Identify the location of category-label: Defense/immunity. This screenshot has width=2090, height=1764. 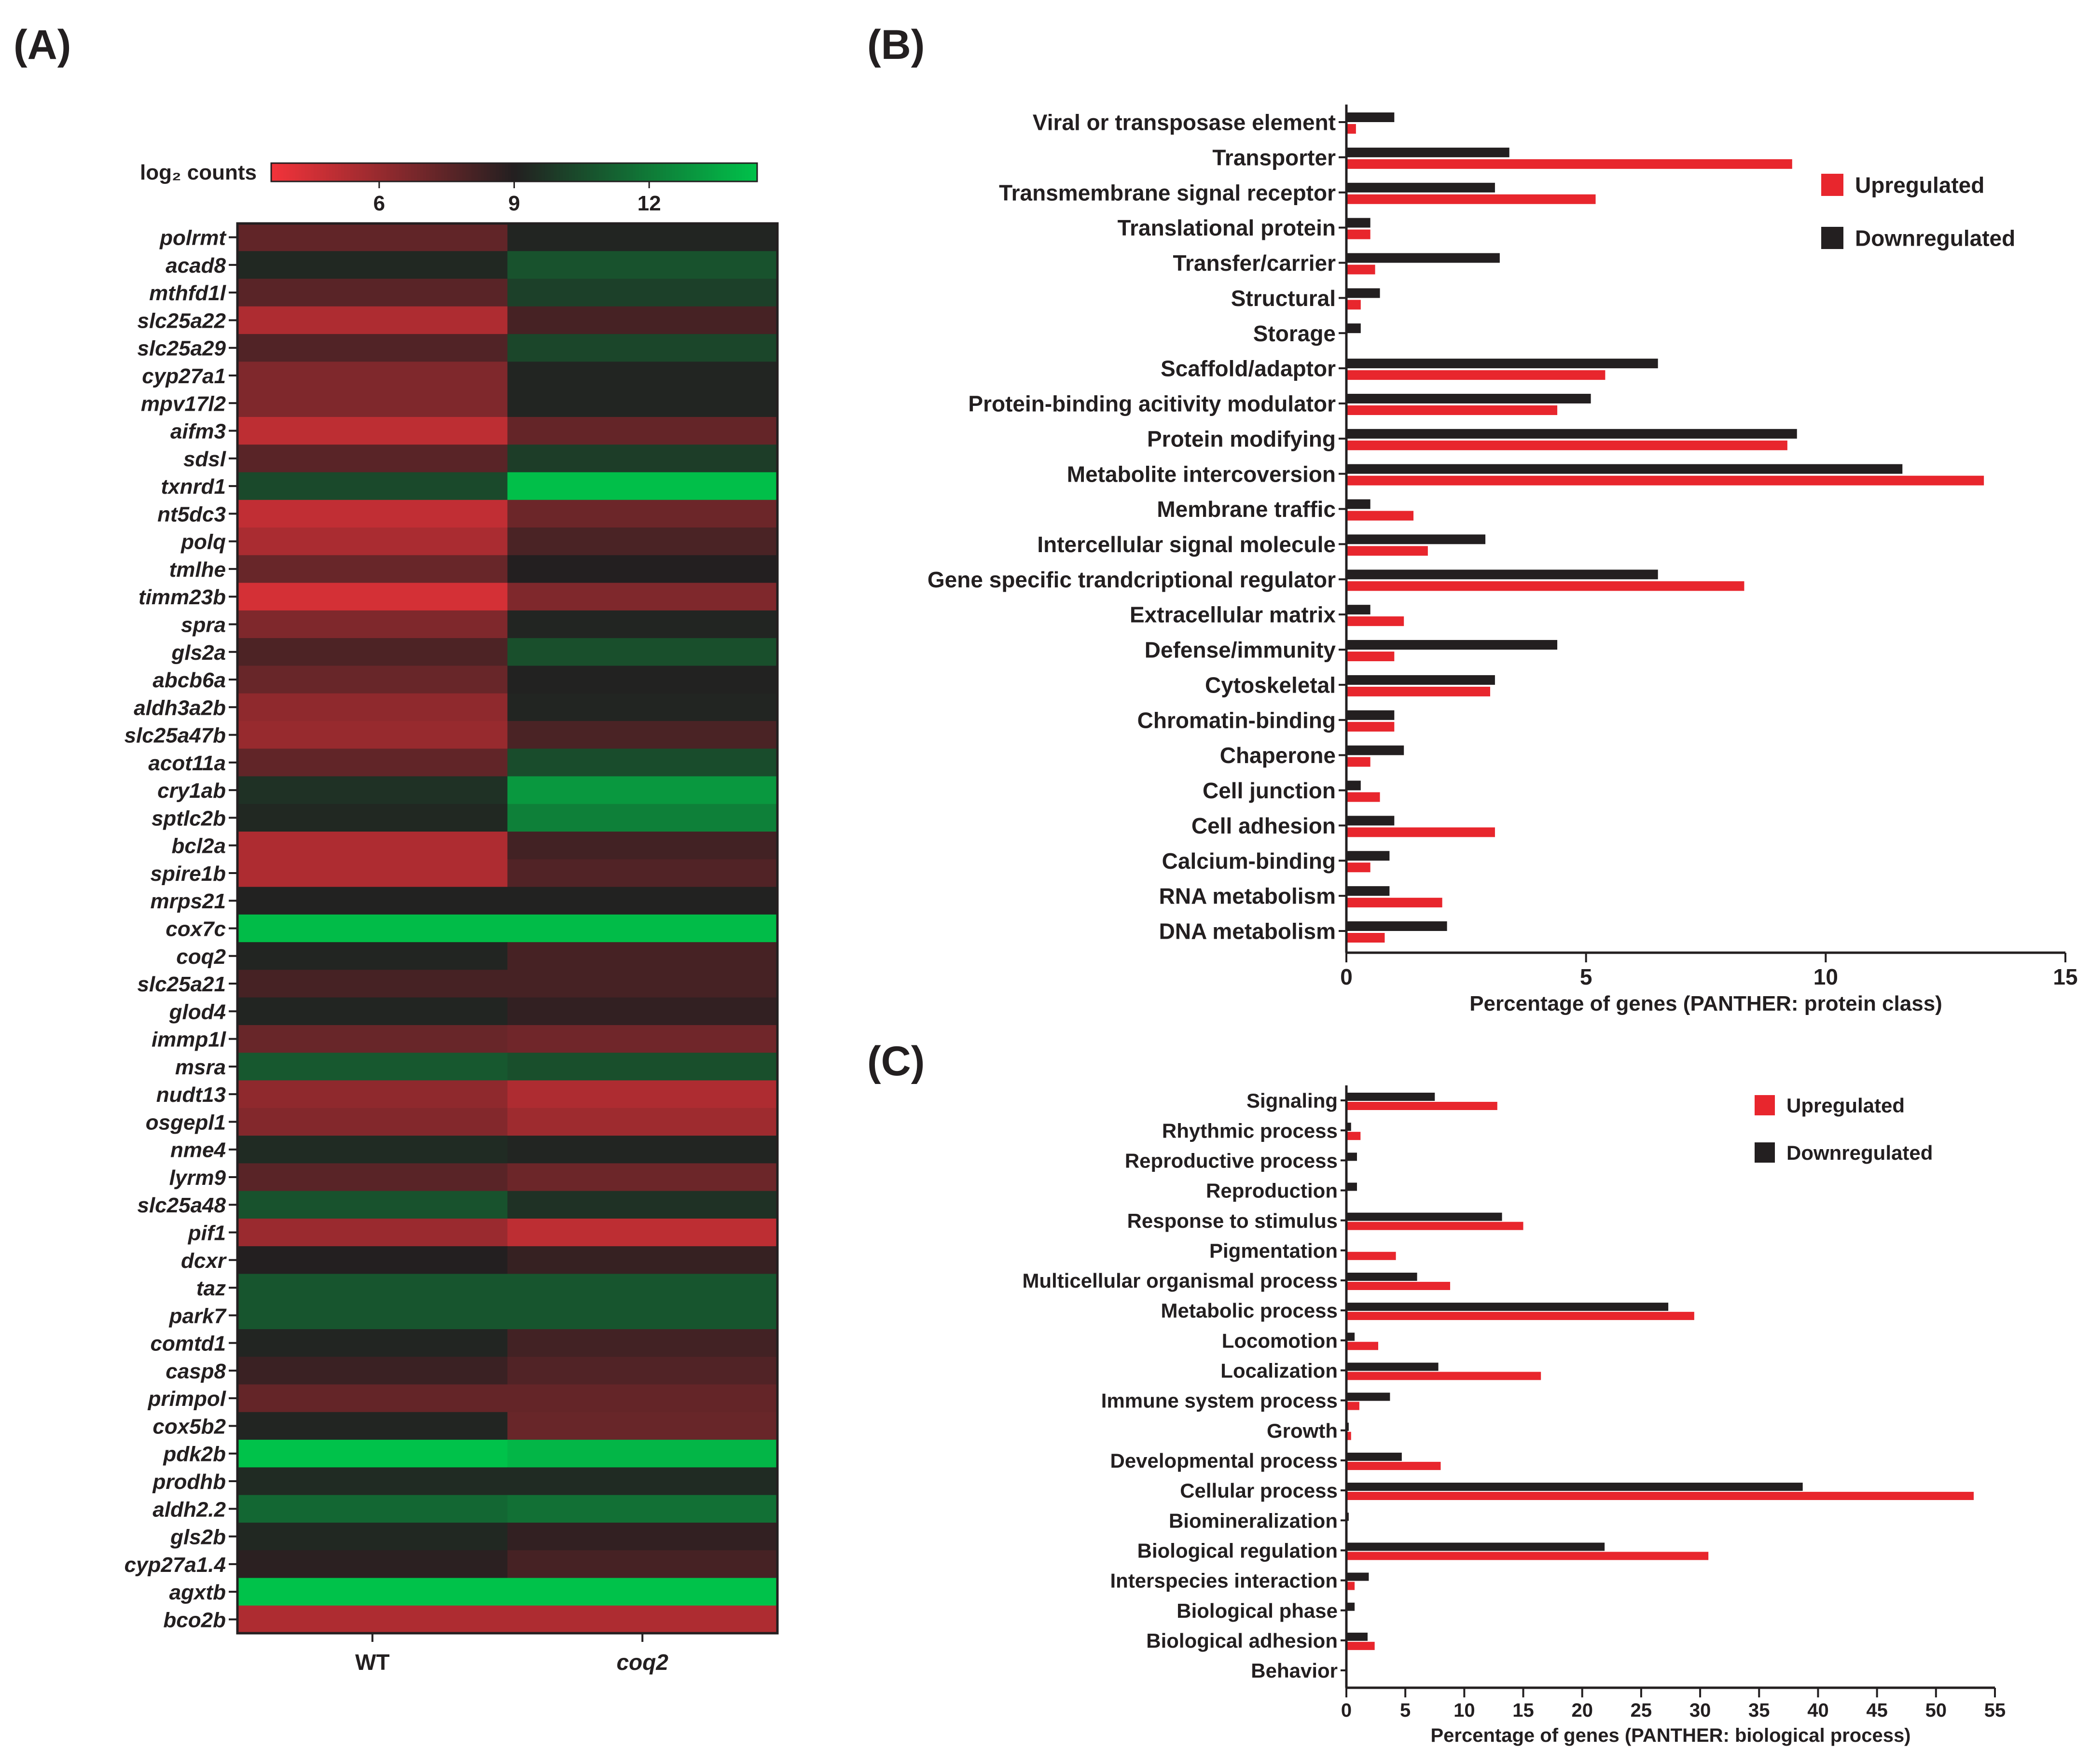
(1240, 650).